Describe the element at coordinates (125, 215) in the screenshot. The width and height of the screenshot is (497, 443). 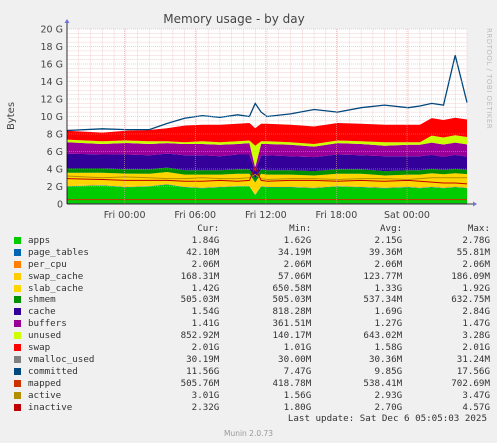
I see `x-tick-label: Fri 00:00` at that location.